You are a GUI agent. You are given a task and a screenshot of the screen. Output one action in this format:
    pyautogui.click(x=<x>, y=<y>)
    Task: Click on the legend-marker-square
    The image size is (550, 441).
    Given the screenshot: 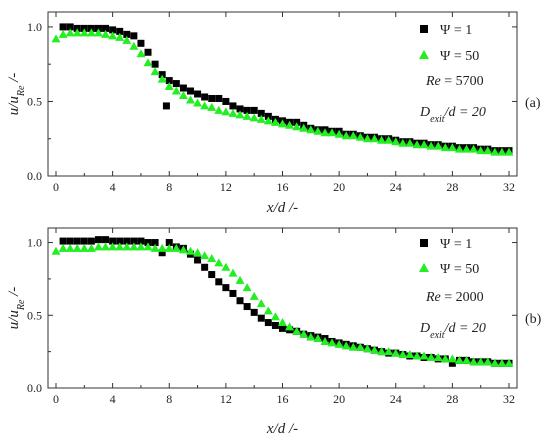 What is the action you would take?
    pyautogui.click(x=424, y=29)
    